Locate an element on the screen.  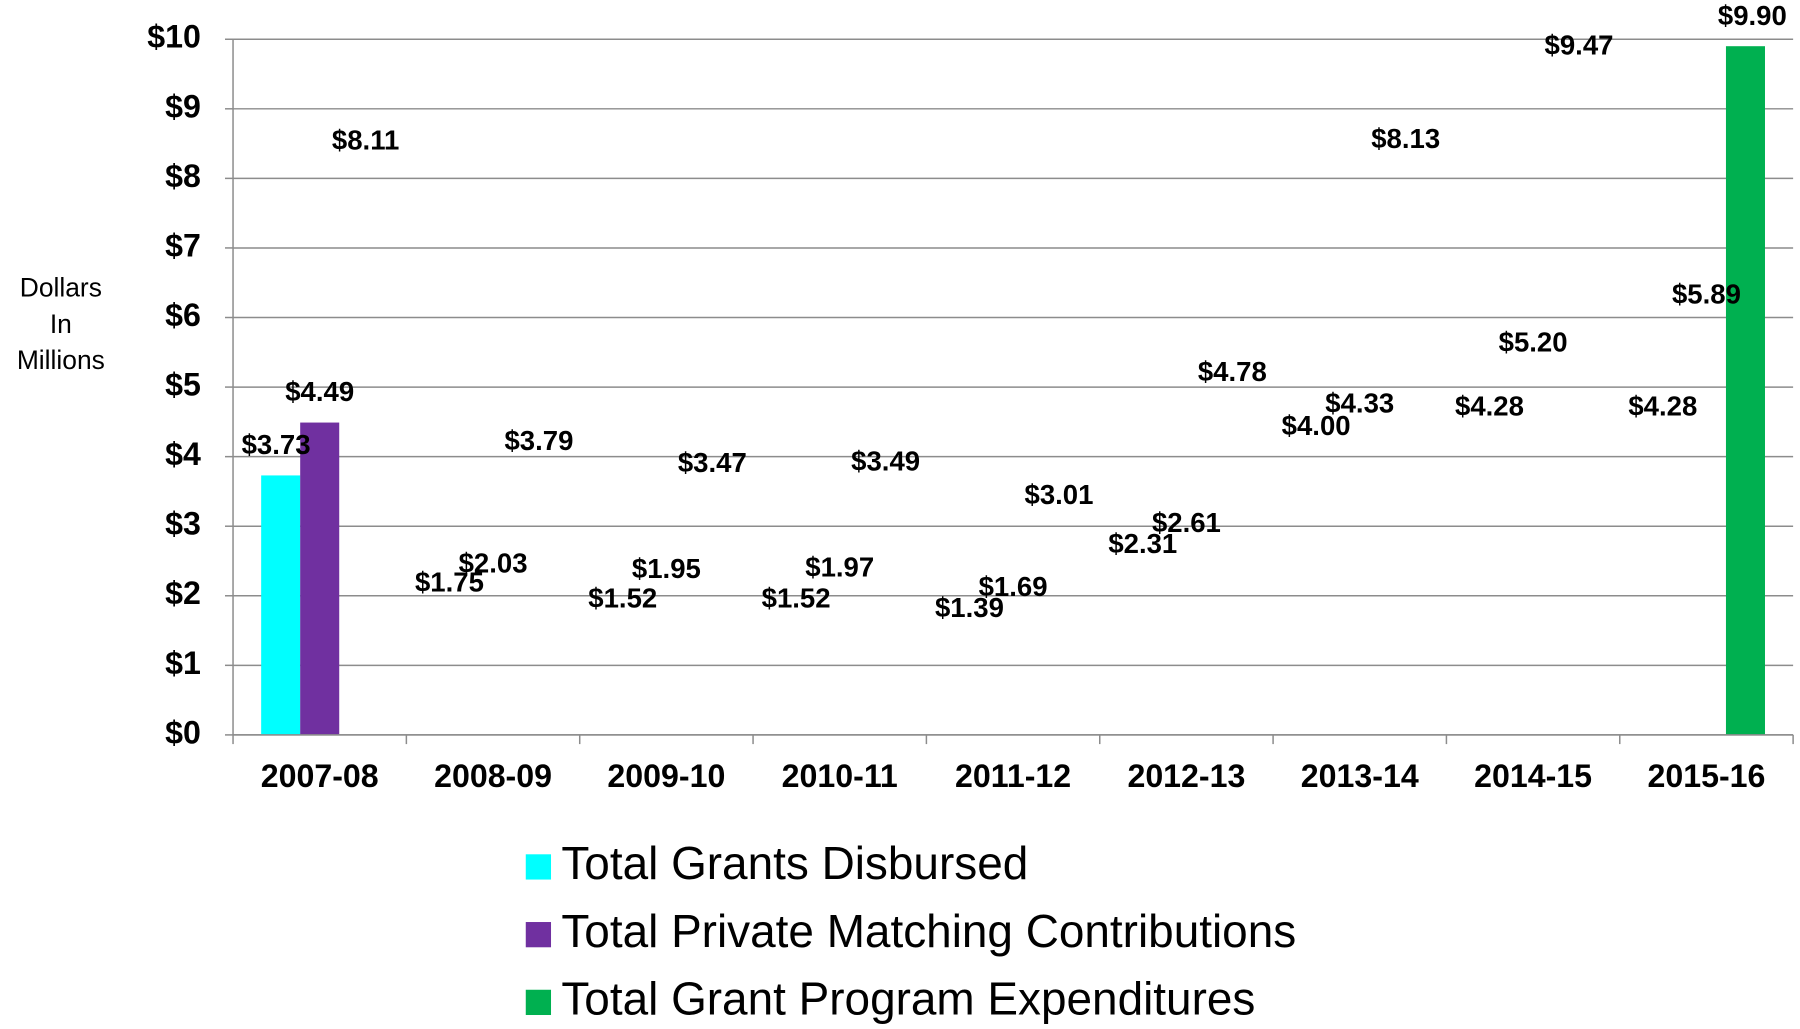
data-label: $4.00 is located at coordinates (1316, 425).